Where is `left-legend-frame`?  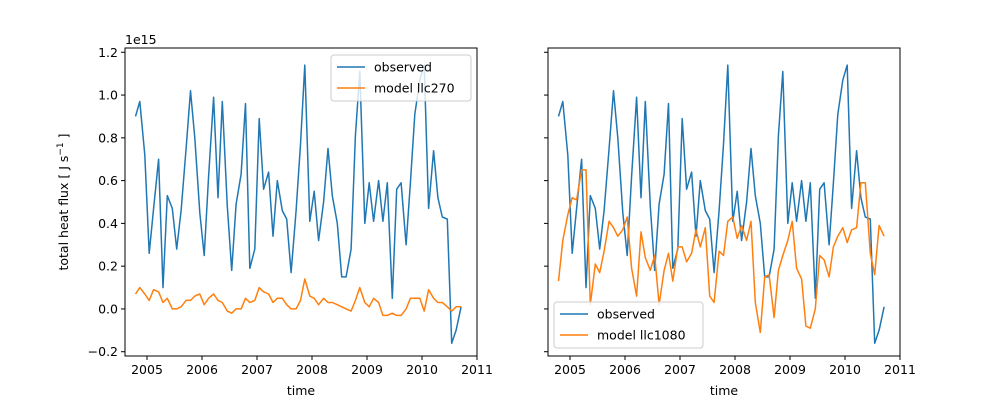
left-legend-frame is located at coordinates (401, 78).